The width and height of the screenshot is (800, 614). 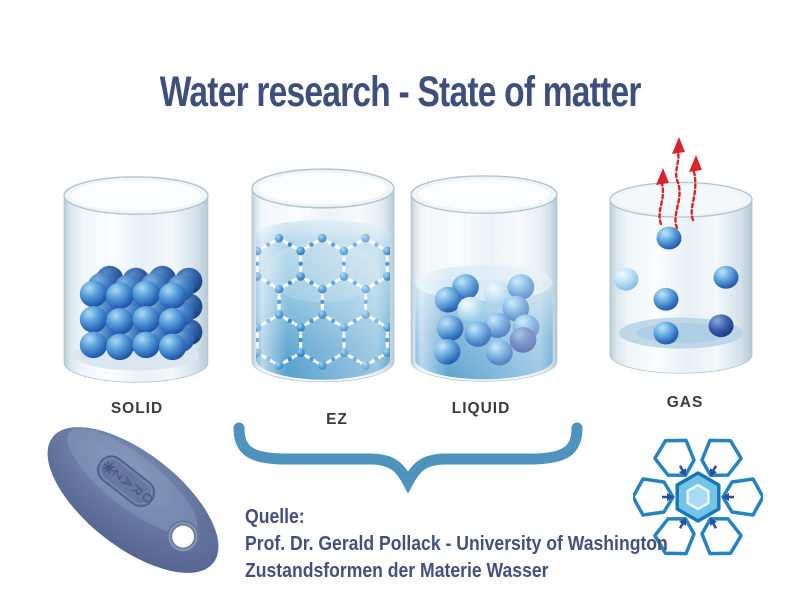 What do you see at coordinates (137, 408) in the screenshot?
I see `state-label-solid: SOLID` at bounding box center [137, 408].